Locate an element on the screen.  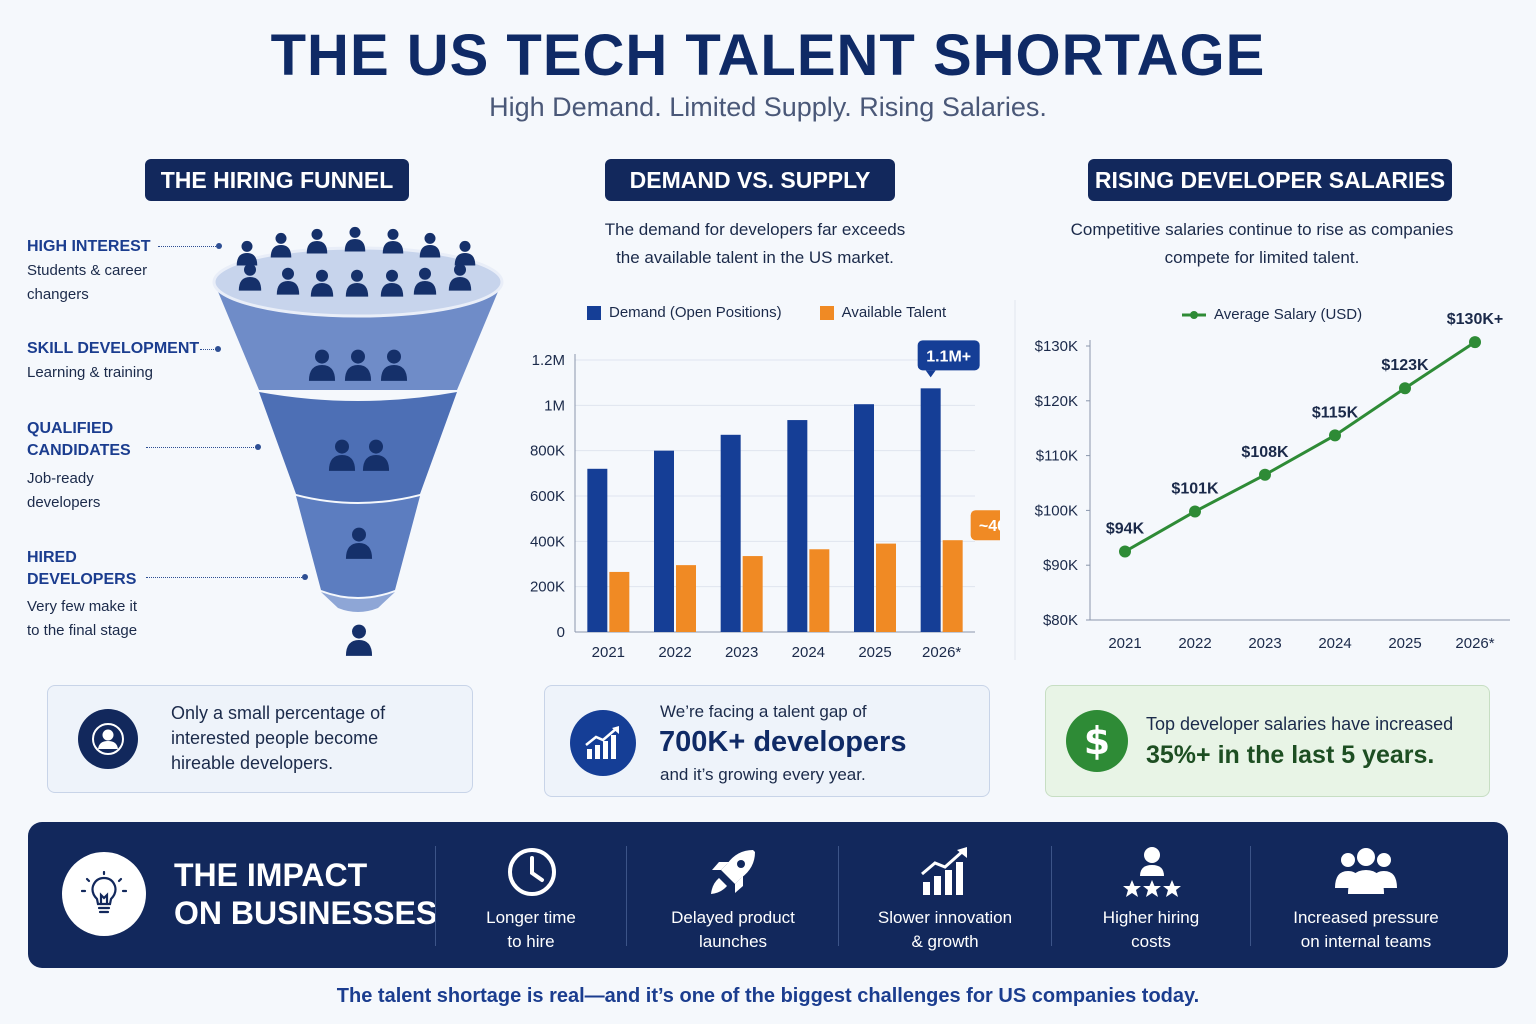
bar-y-tick-label: 0 is located at coordinates (561, 632).